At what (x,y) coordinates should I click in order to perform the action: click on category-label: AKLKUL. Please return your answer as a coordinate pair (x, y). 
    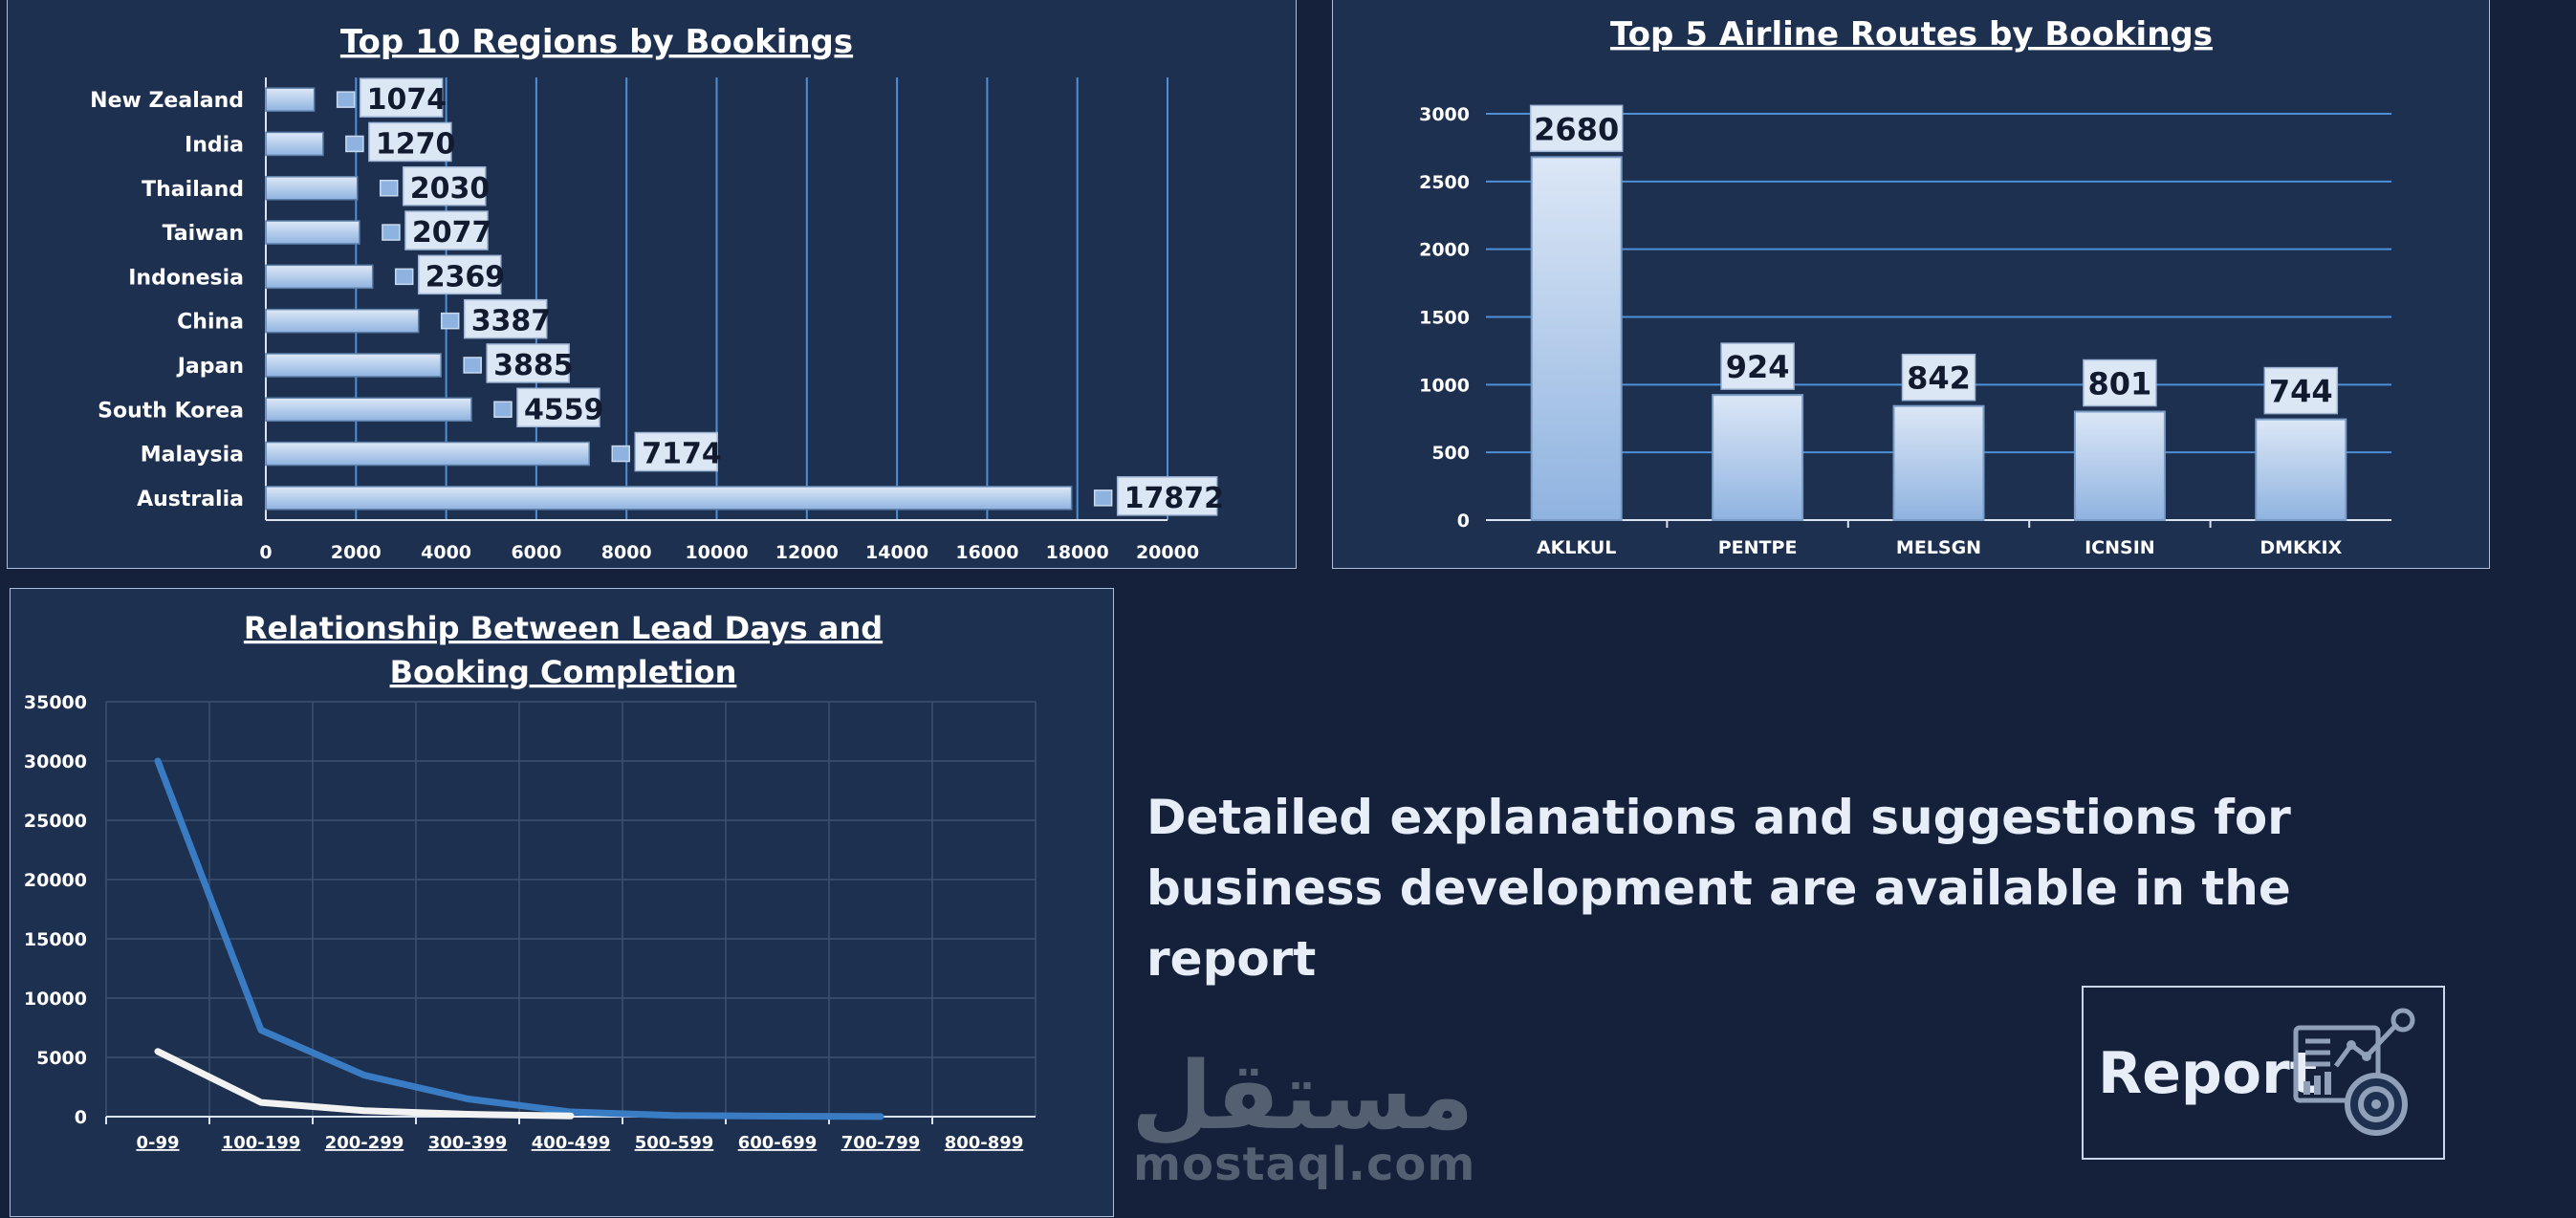
    Looking at the image, I should click on (1576, 547).